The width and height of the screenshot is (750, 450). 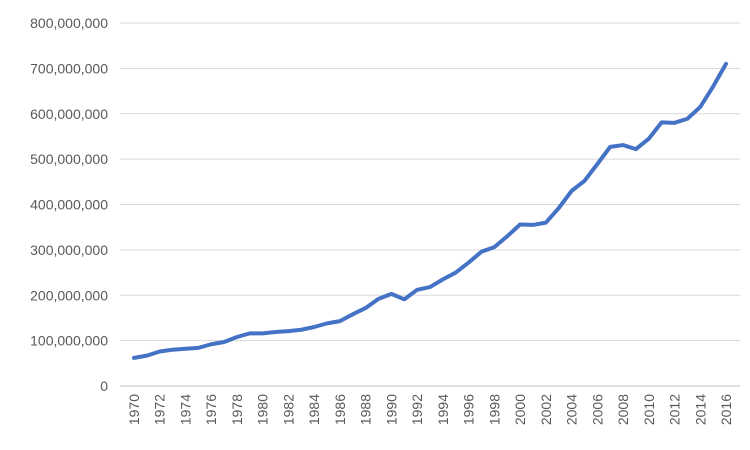 I want to click on y-tick-label: 700,000,000, so click(x=69, y=68).